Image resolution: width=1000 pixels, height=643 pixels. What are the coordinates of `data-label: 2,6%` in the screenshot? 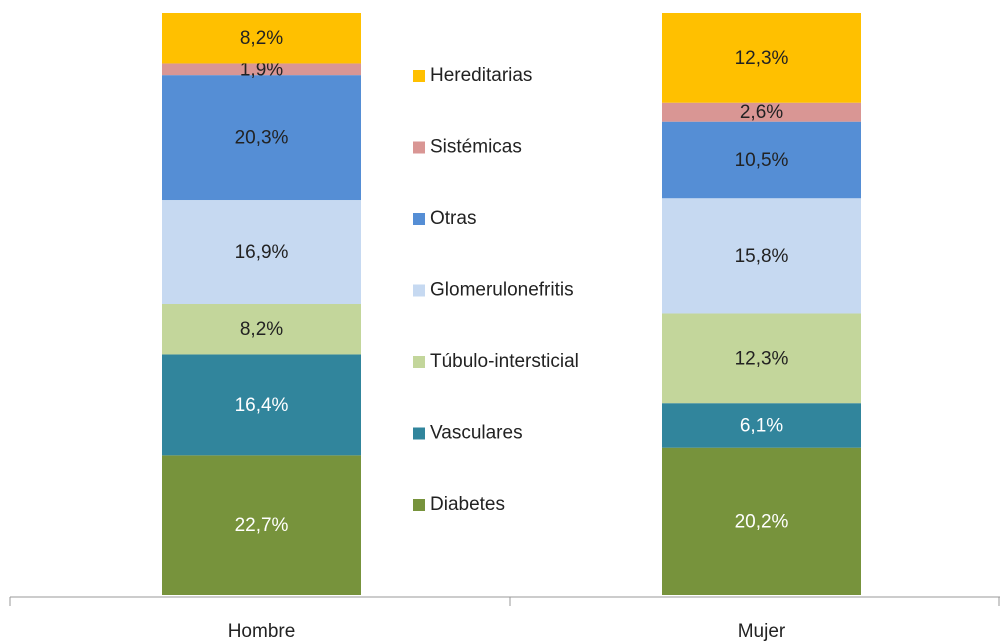 It's located at (761, 112).